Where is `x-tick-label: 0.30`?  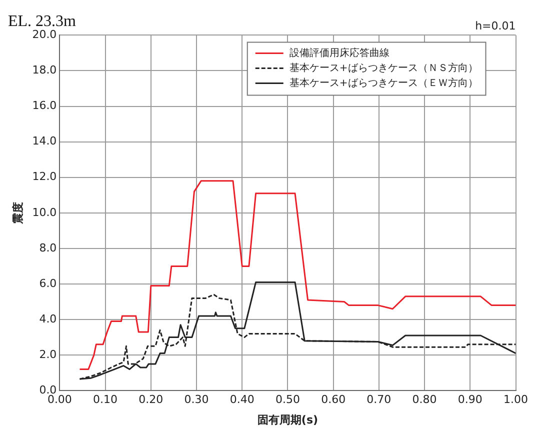
x-tick-label: 0.30 is located at coordinates (196, 399).